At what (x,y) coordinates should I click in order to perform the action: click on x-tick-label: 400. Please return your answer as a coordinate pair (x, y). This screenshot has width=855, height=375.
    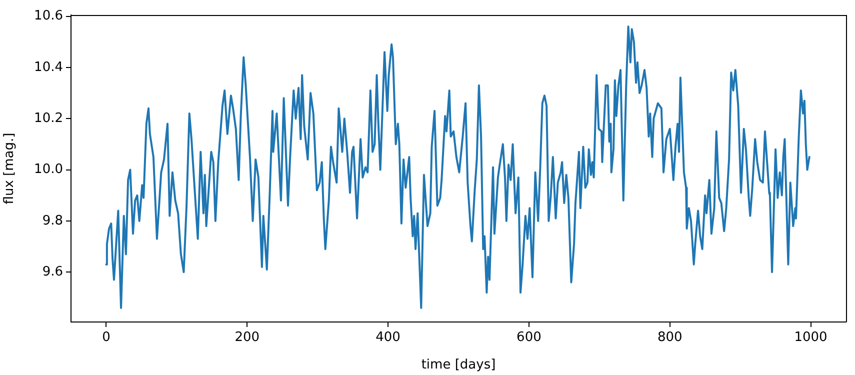
    Looking at the image, I should click on (388, 338).